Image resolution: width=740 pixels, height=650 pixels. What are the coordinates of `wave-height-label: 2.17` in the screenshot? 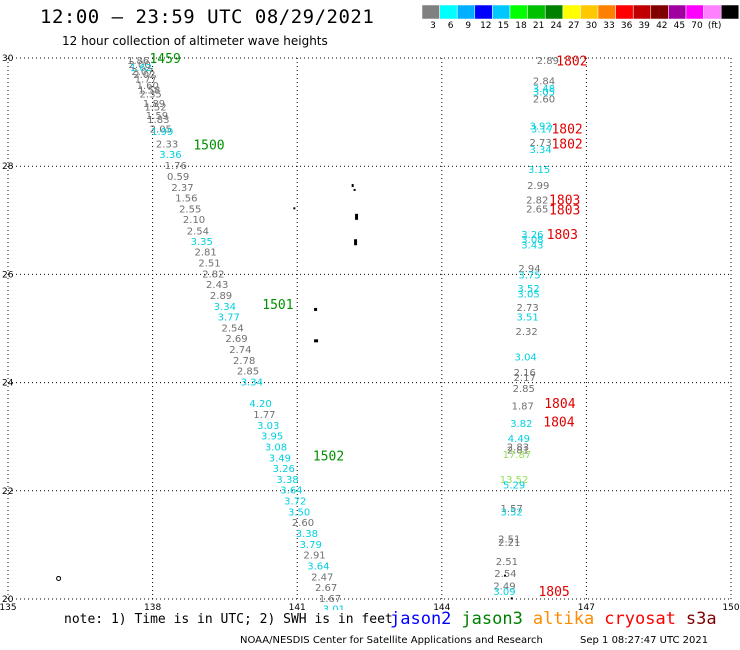 It's located at (525, 378).